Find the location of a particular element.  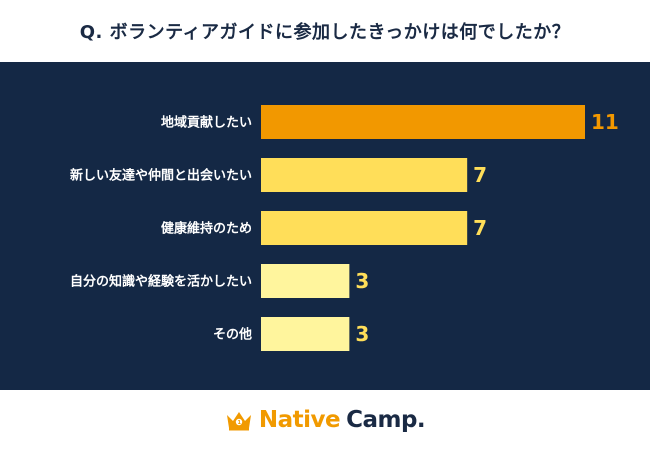

svg-text: 1 is located at coordinates (239, 423).